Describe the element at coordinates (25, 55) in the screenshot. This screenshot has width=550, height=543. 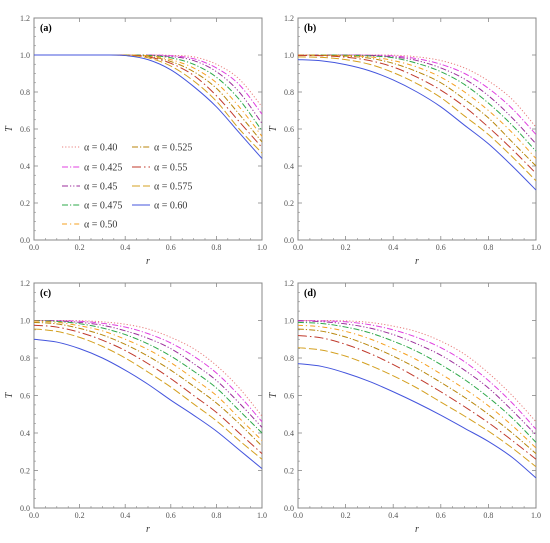
I see `panel-a-ytick-label: 1.0` at that location.